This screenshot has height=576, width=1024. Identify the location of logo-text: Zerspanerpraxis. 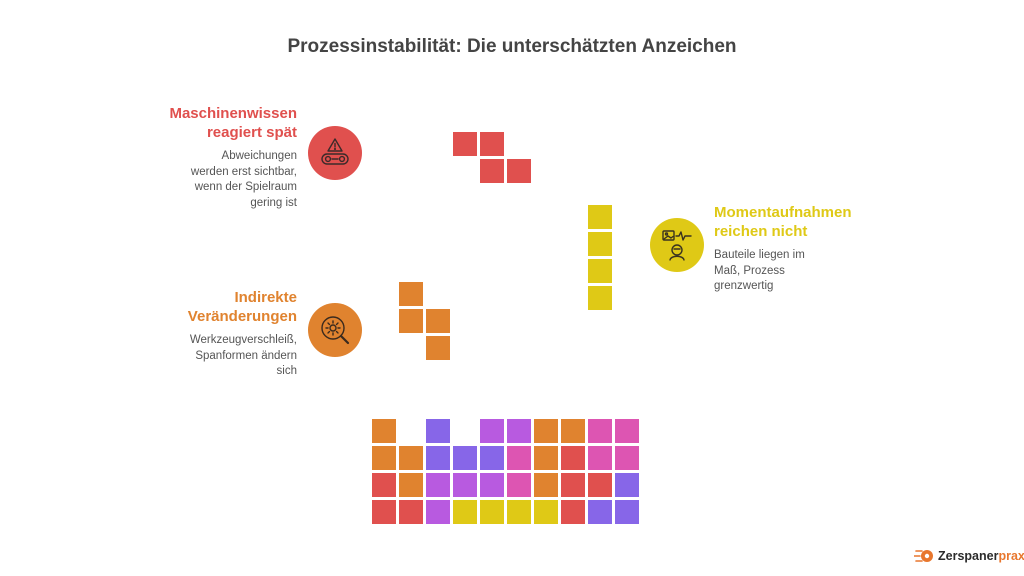
(981, 556).